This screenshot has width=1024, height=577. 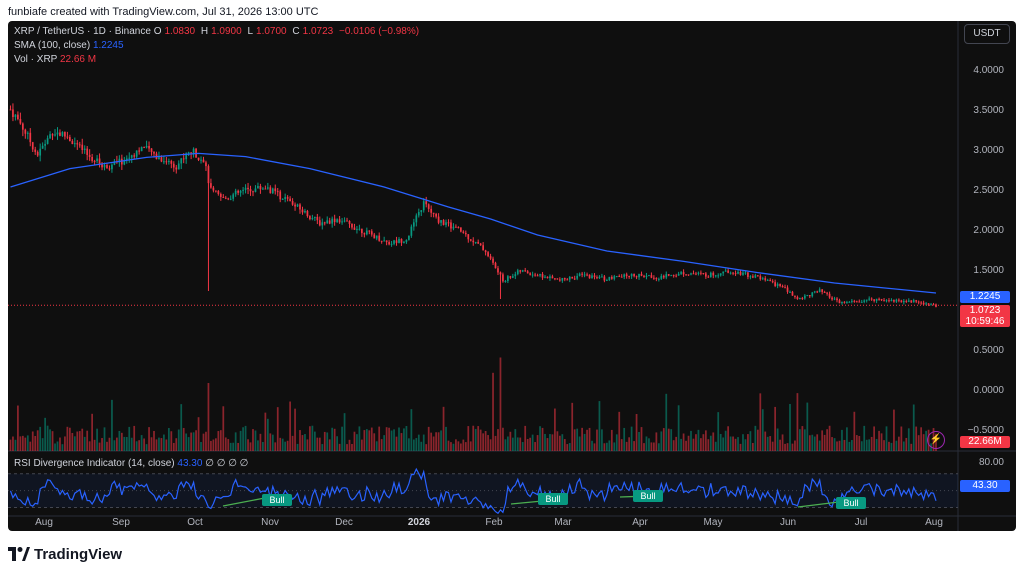 I want to click on volume-value: 22.66 M, so click(x=78, y=59).